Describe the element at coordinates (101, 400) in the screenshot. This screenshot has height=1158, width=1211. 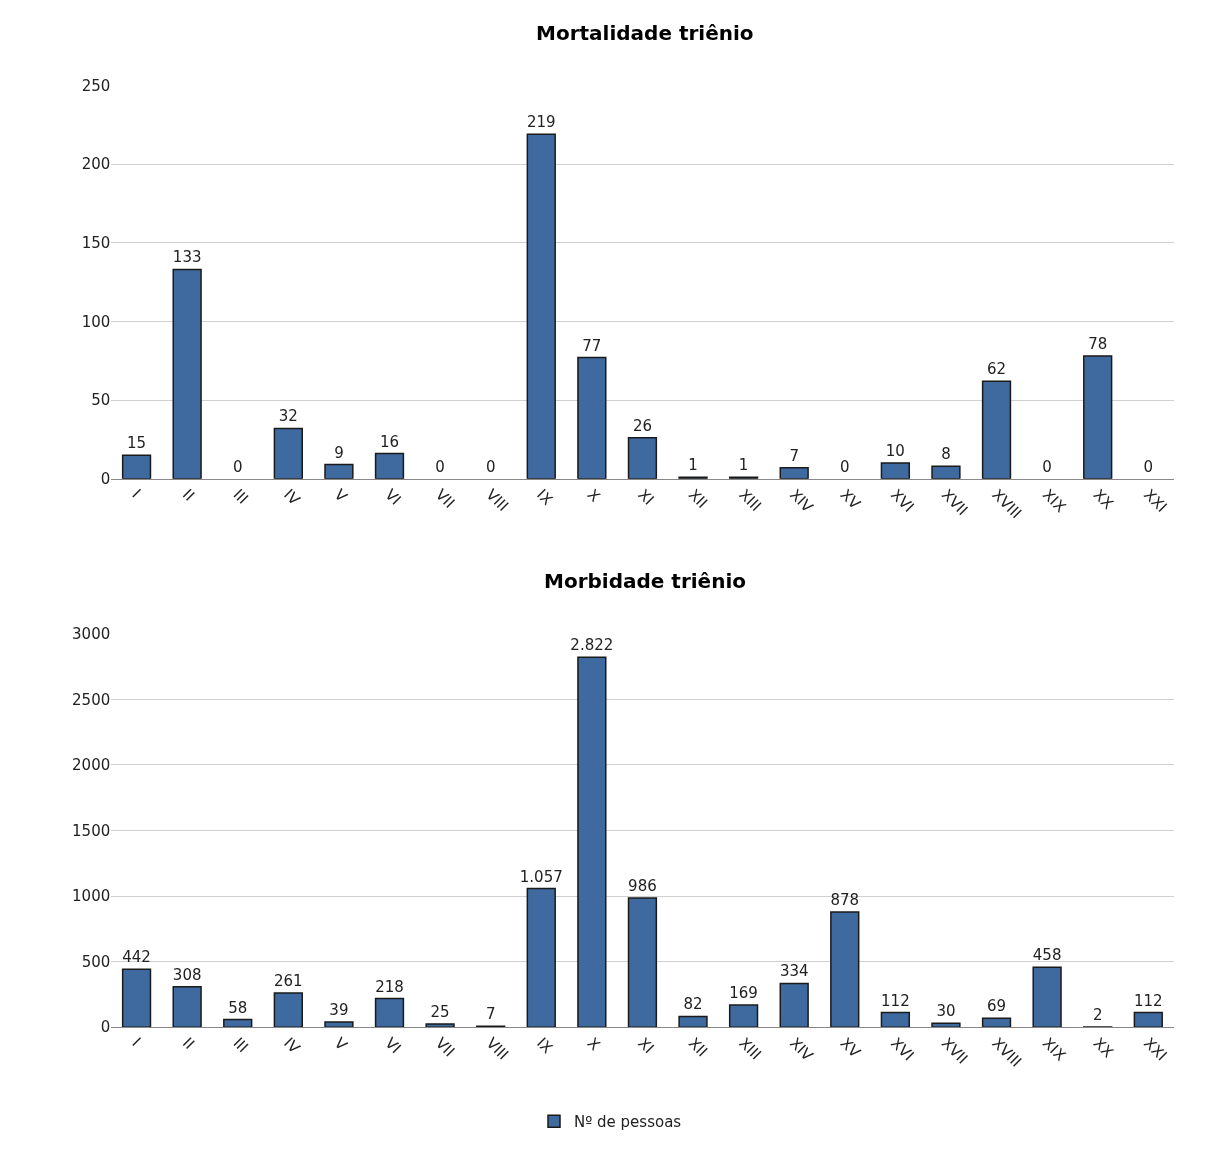
I see `y-tick-label: 50` at that location.